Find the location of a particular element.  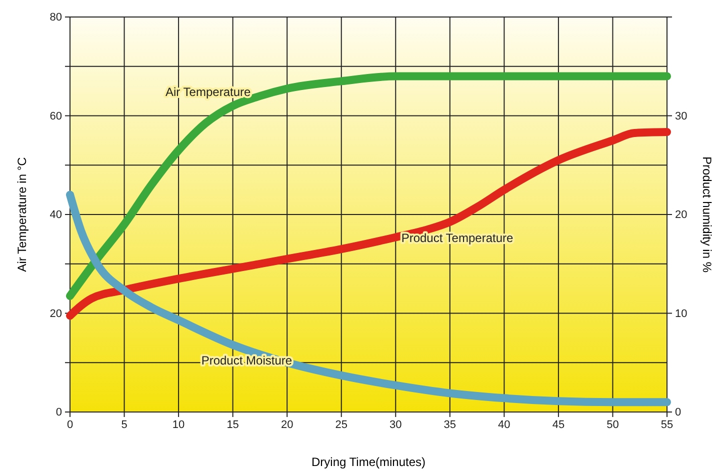

x-tick-label: 55 is located at coordinates (667, 424).